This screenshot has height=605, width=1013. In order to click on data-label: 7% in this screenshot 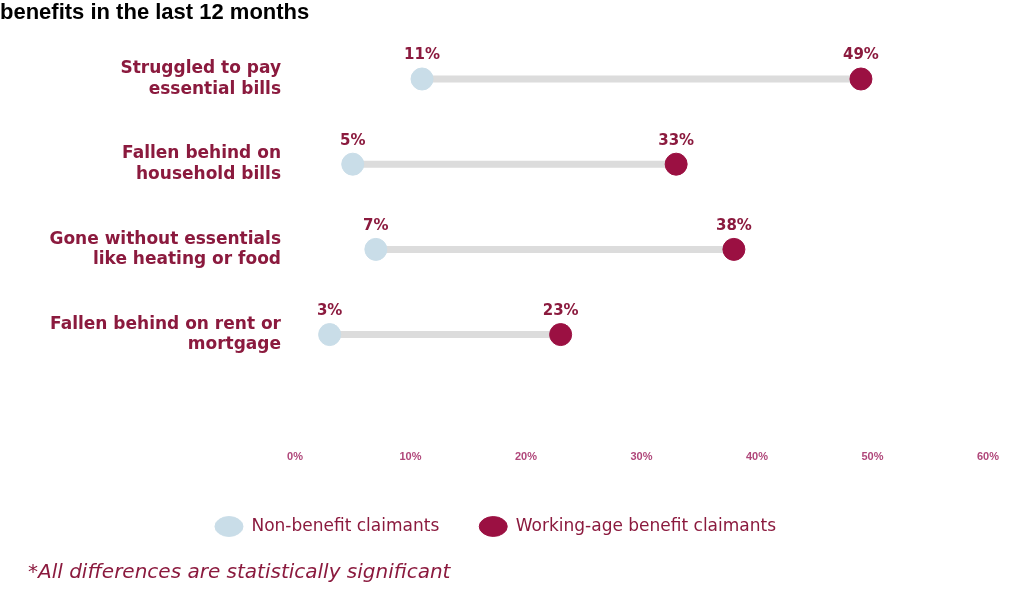, I will do `click(376, 224)`.